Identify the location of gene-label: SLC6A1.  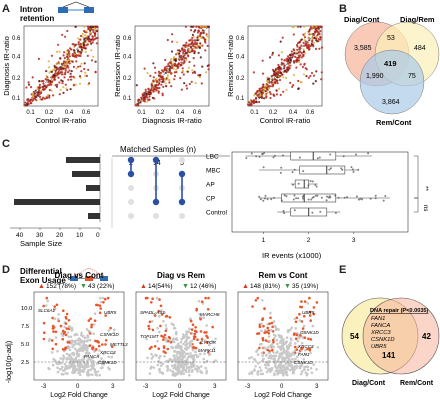
(47, 310).